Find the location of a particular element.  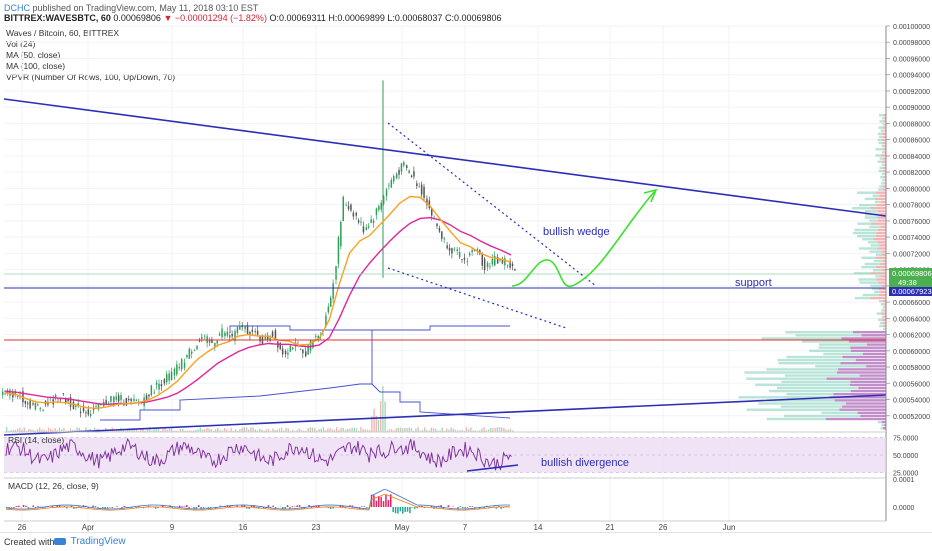

price-tick-label: 0.00058000 is located at coordinates (911, 368).